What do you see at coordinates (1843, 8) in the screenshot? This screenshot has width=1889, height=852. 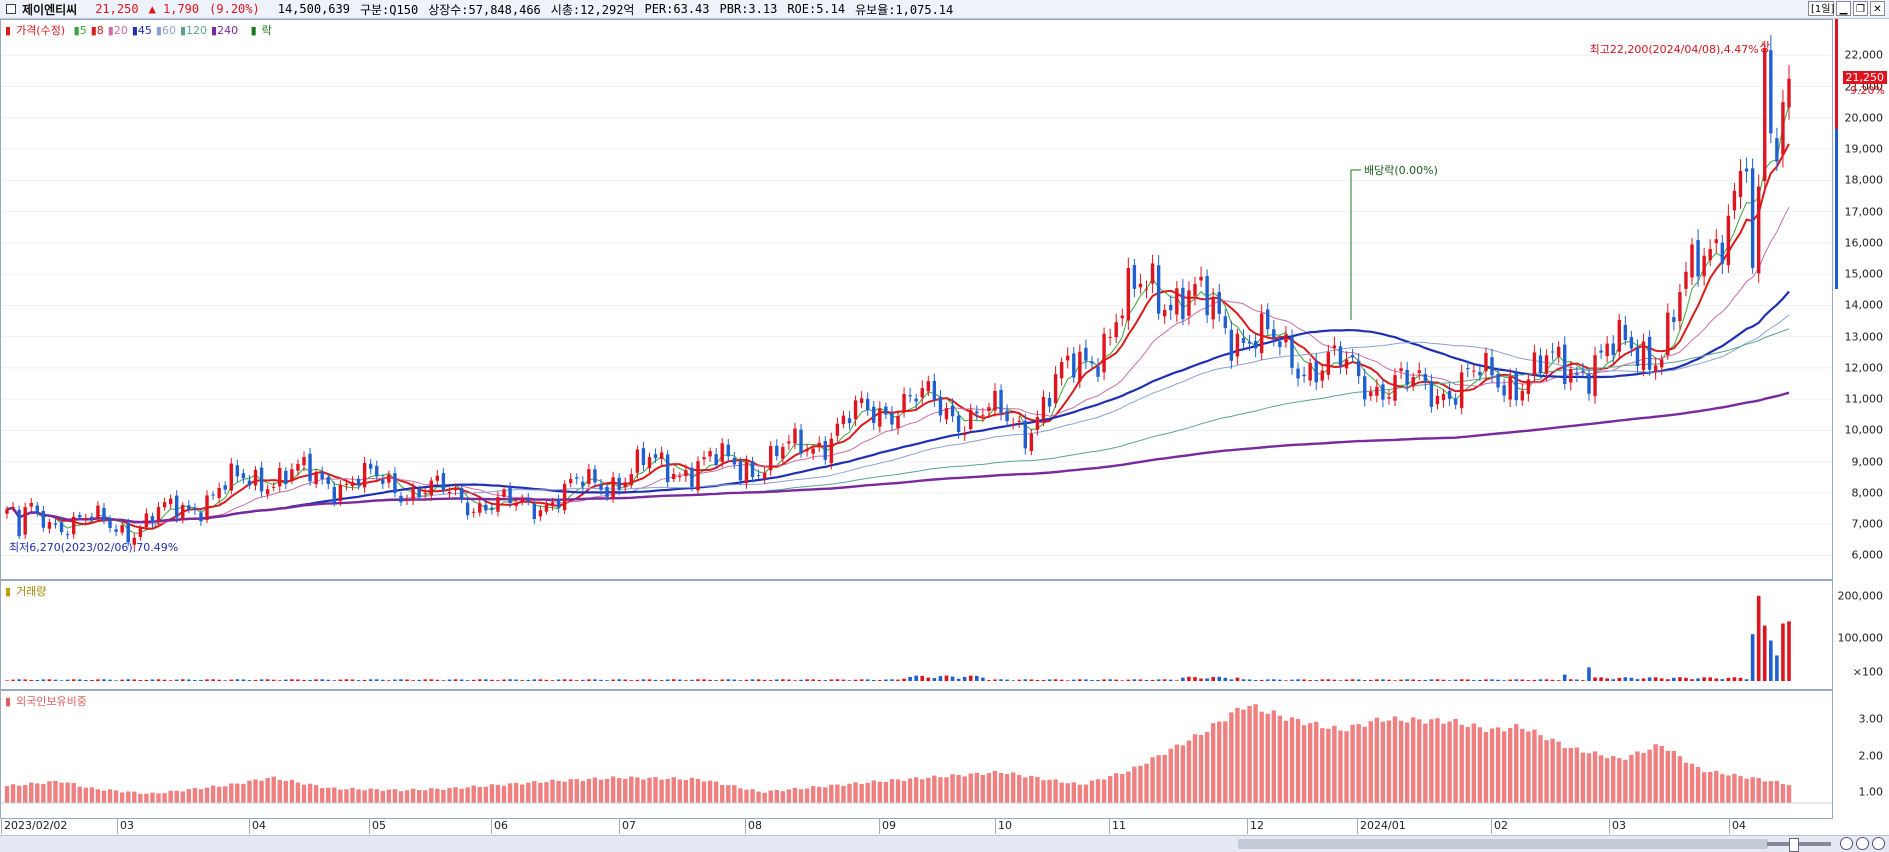 I see `minimize-icon: ▁` at bounding box center [1843, 8].